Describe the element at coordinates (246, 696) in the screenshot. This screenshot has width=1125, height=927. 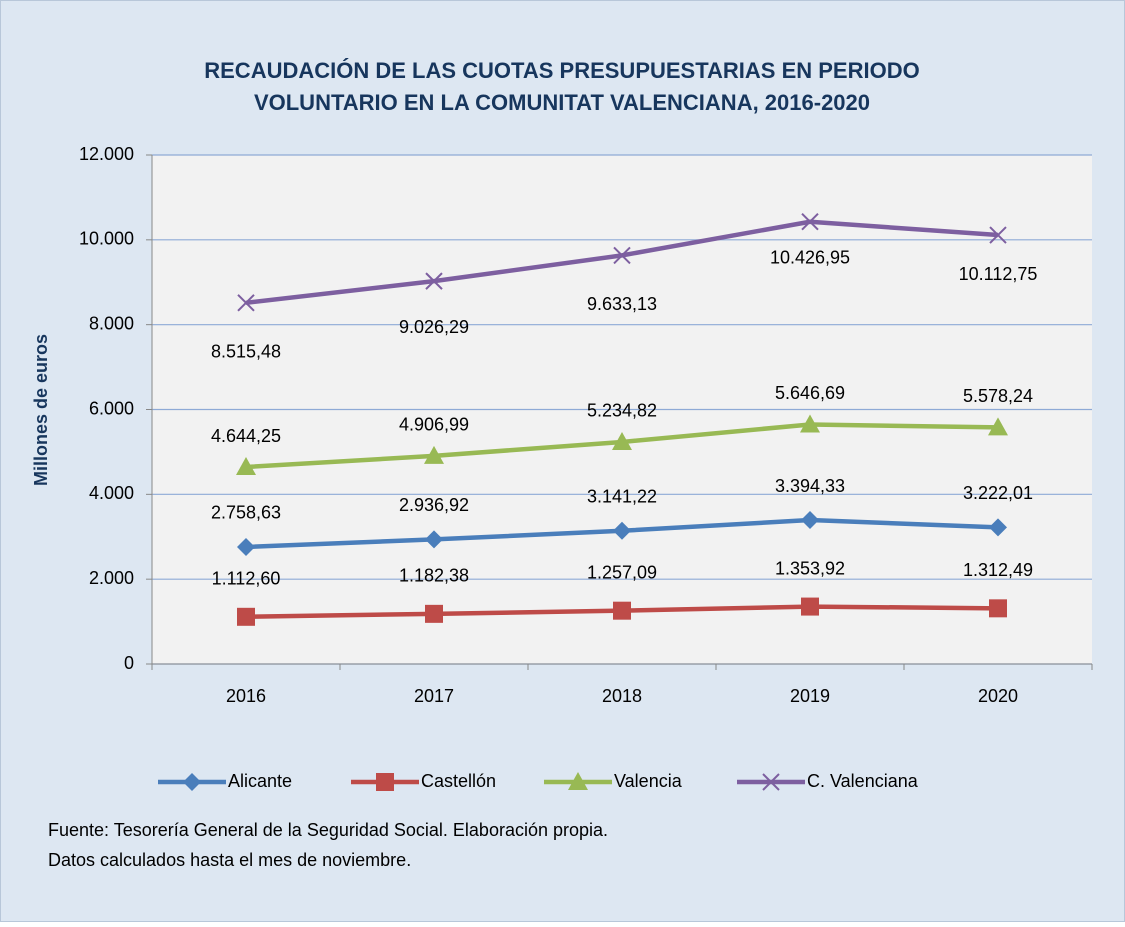
I see `x-tick-label: 2016` at that location.